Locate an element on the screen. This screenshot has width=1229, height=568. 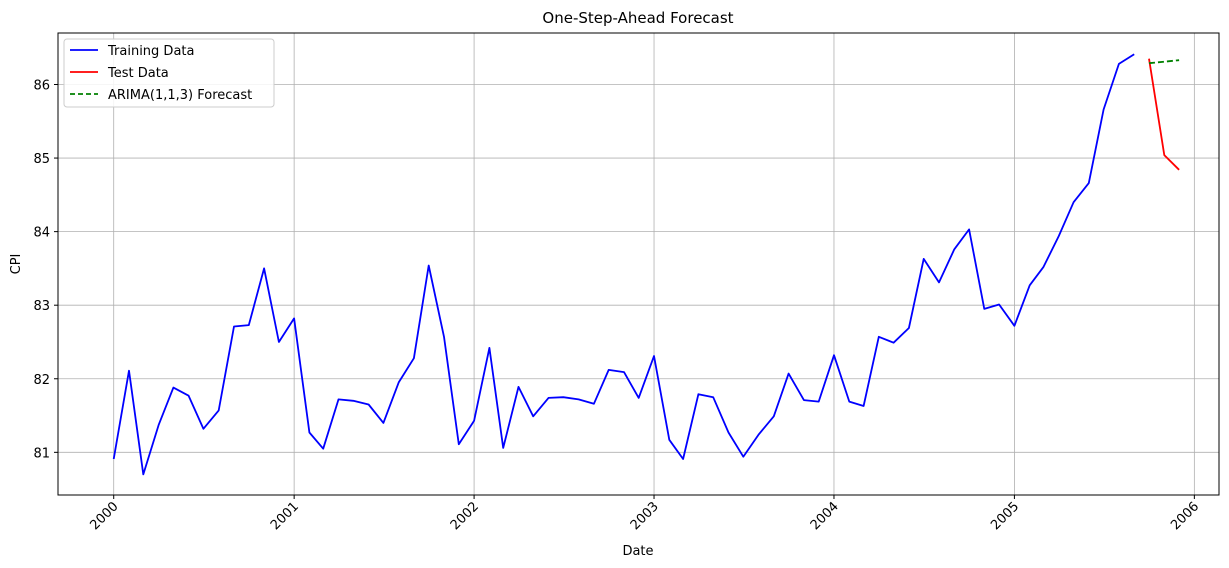
legend-label-test: Test Data is located at coordinates (138, 73).